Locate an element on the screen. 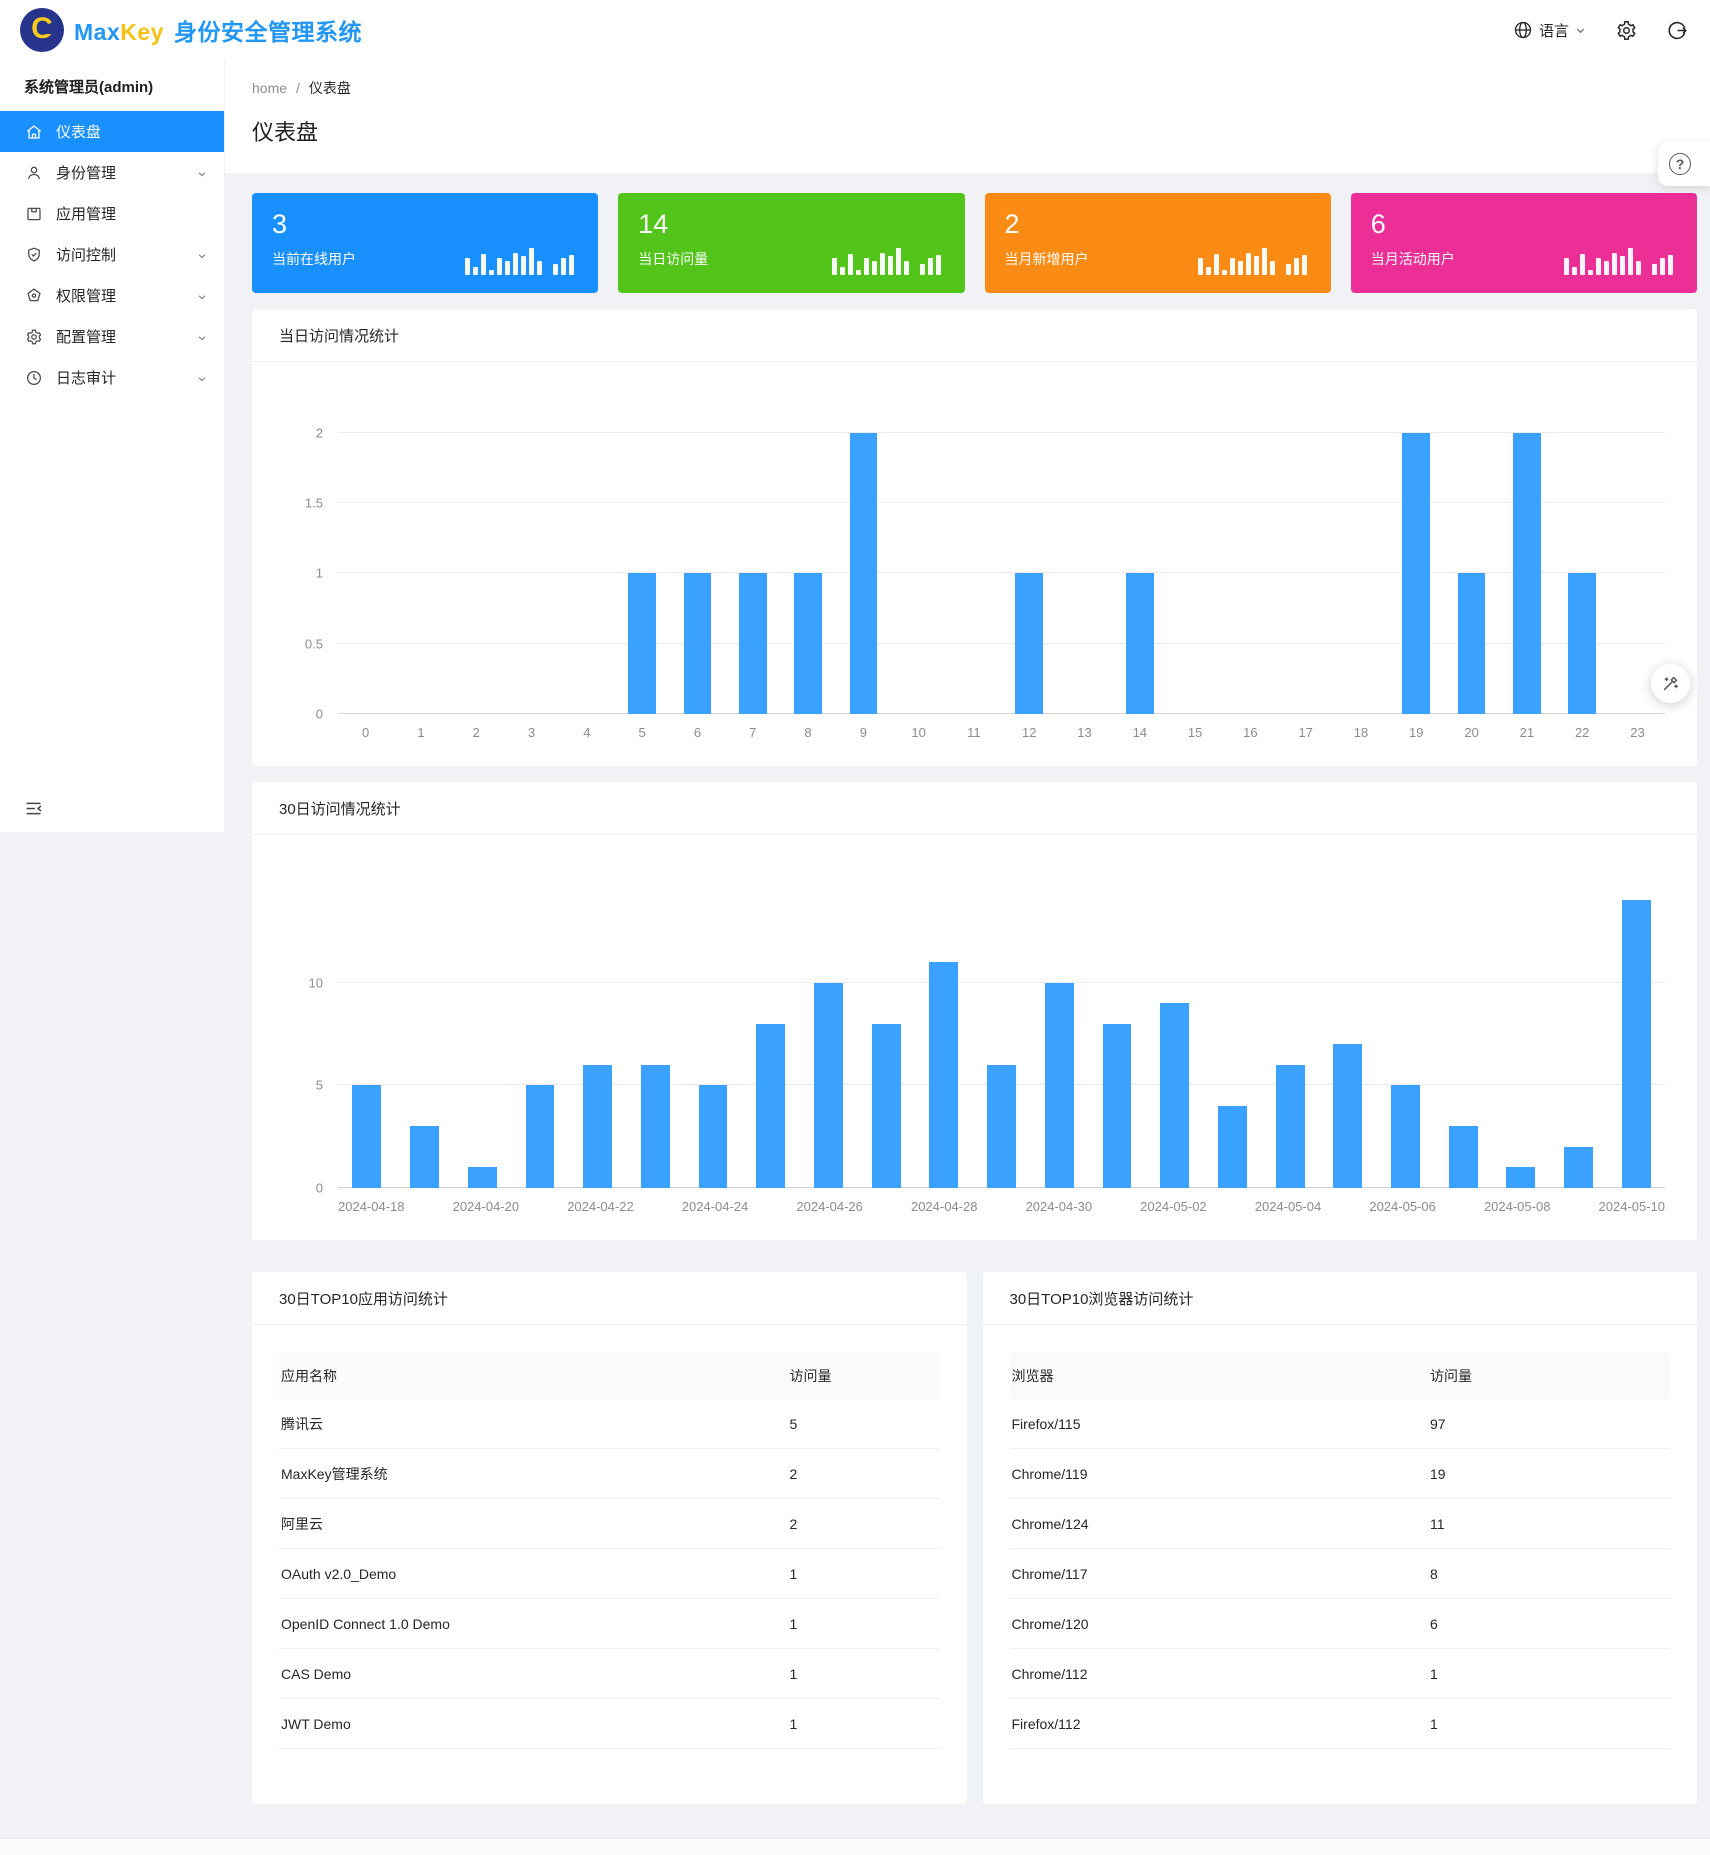 Image resolution: width=1710 pixels, height=1855 pixels. x-tick-label: 21 is located at coordinates (1527, 732).